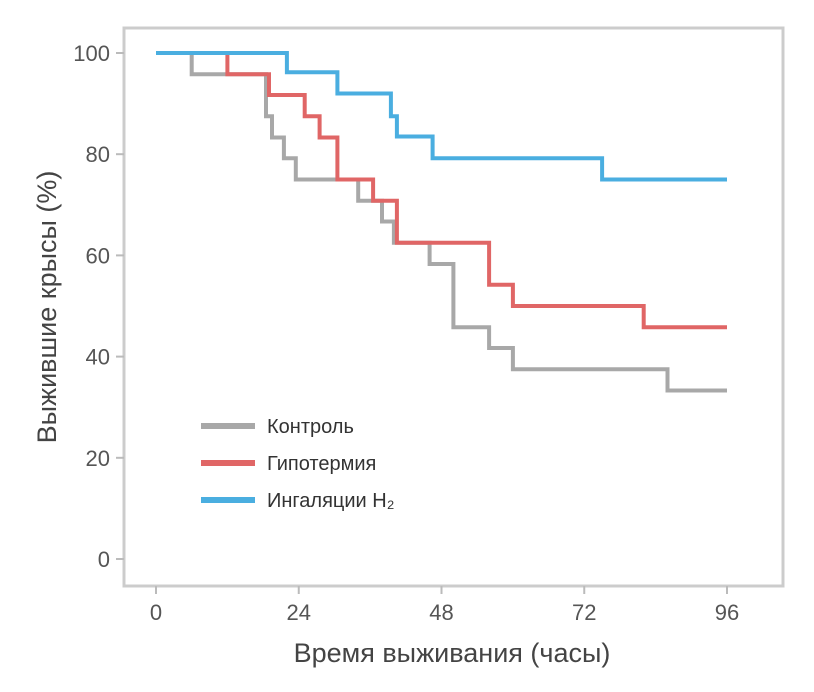 The image size is (814, 692). What do you see at coordinates (91, 53) in the screenshot?
I see `y-tick-label: 100` at bounding box center [91, 53].